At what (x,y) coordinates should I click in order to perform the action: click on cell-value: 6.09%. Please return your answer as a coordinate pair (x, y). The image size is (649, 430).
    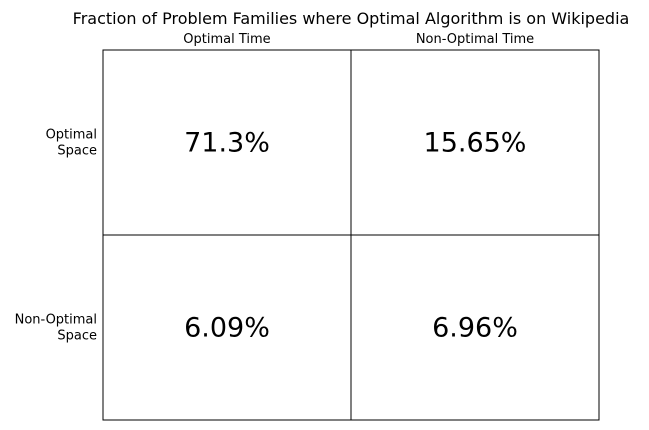
    Looking at the image, I should click on (227, 328).